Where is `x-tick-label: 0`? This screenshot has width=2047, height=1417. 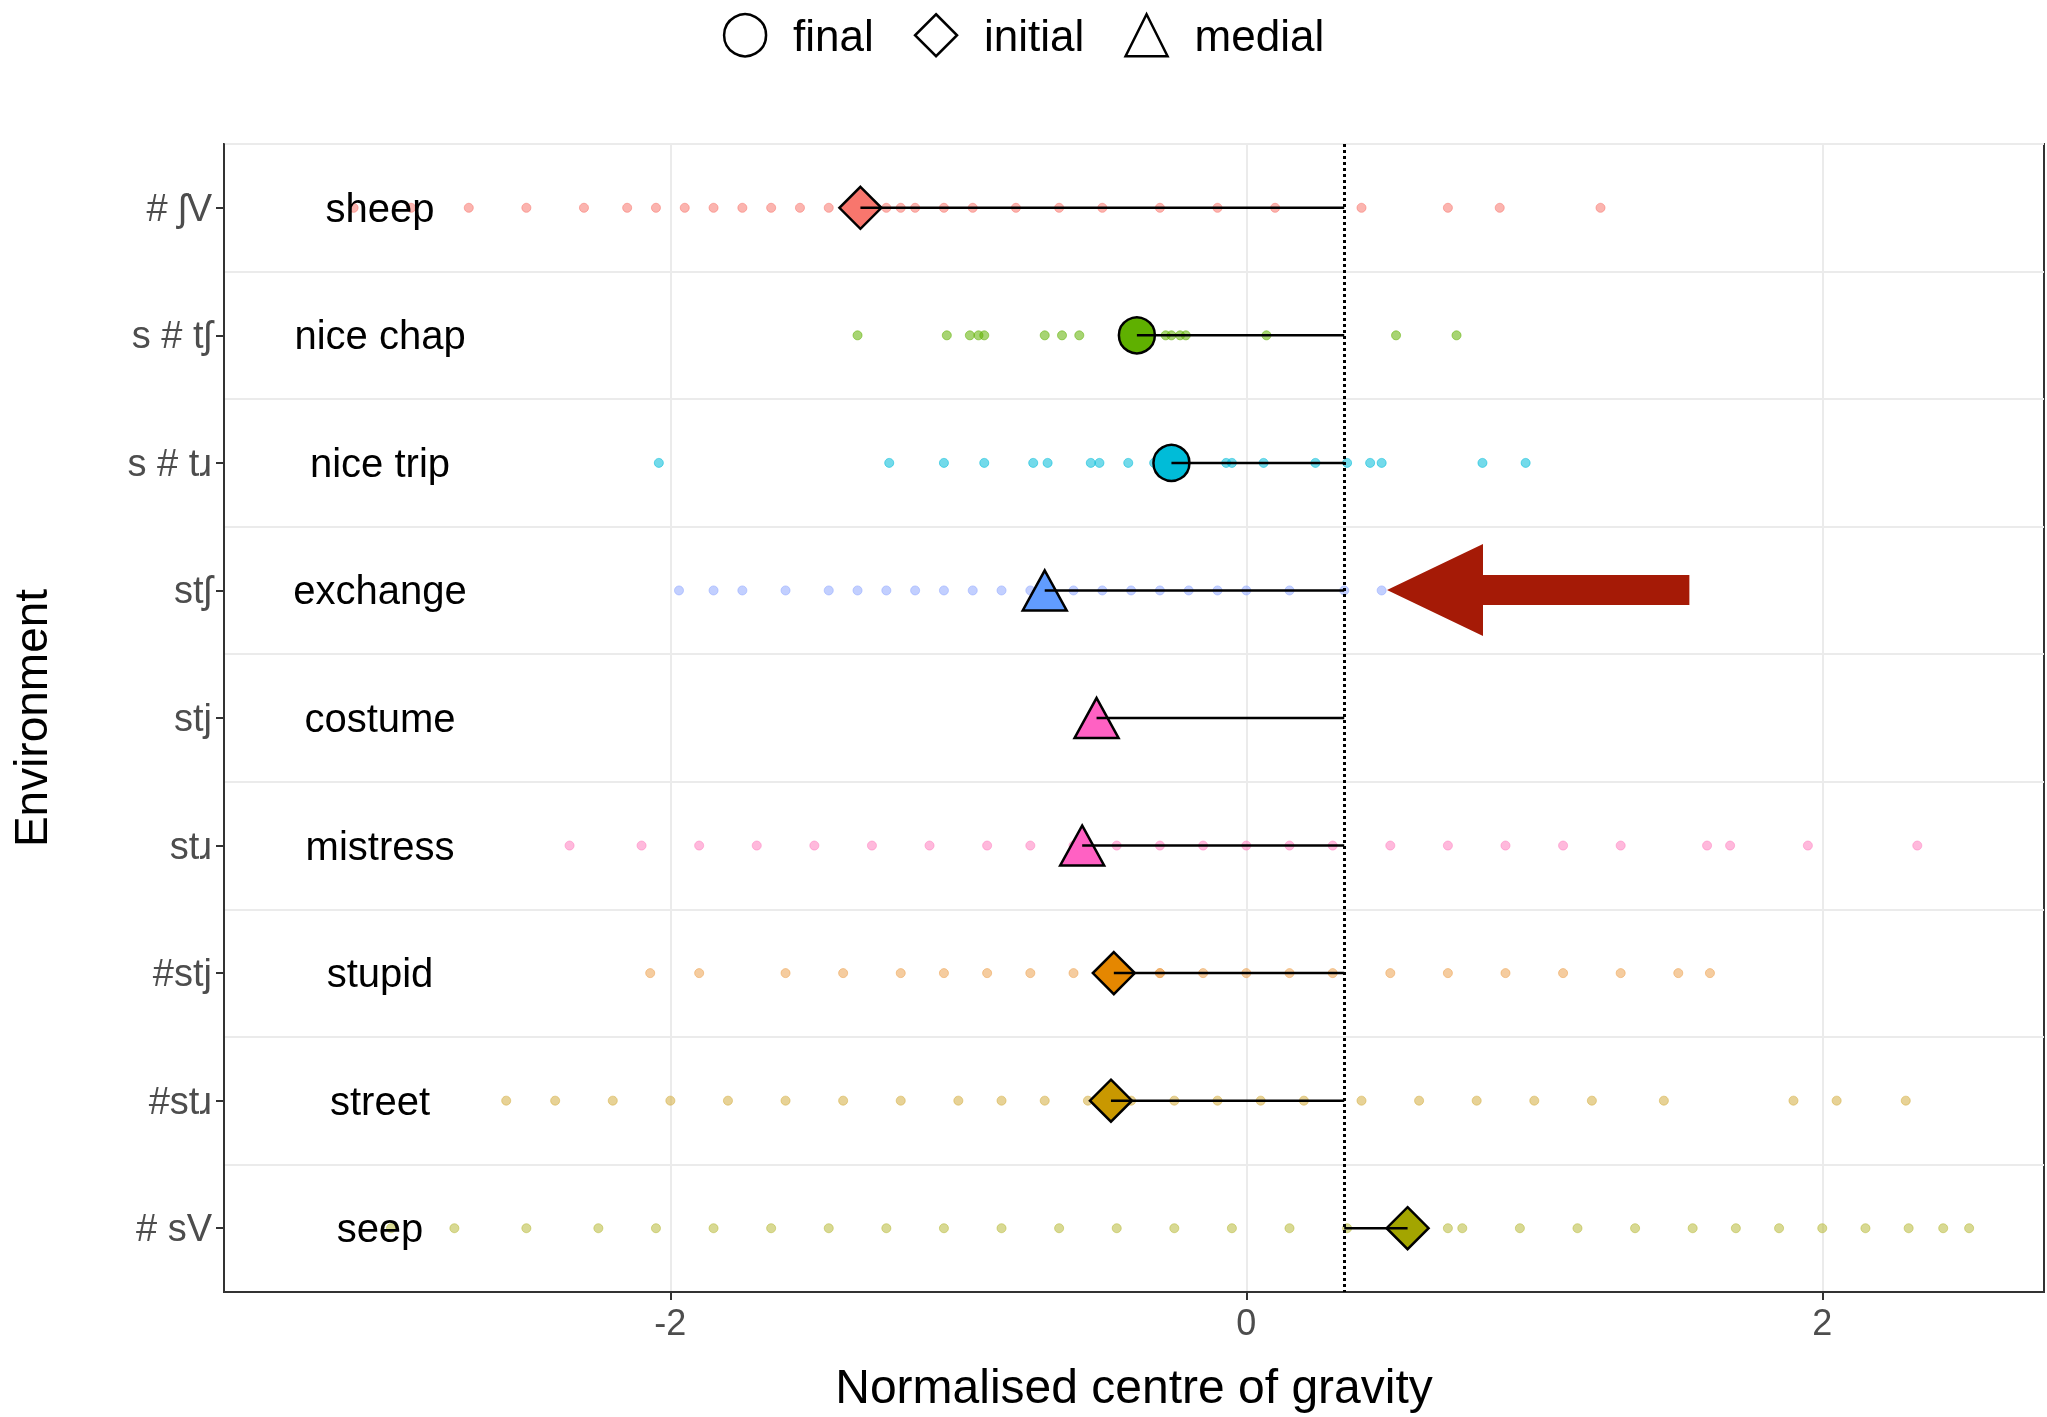
x-tick-label: 0 is located at coordinates (1246, 1322).